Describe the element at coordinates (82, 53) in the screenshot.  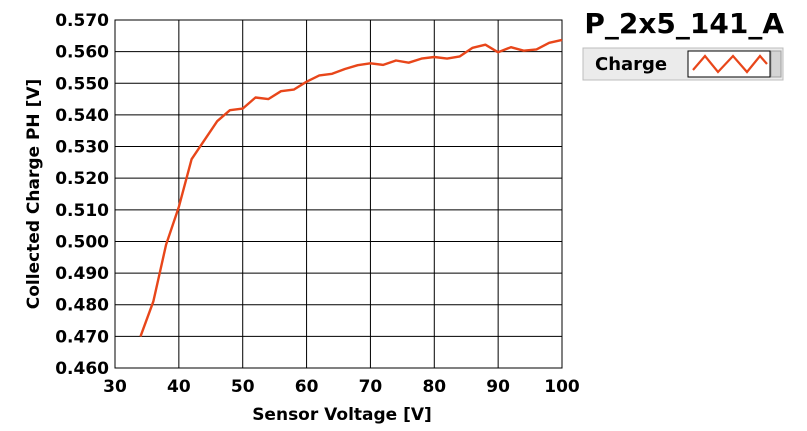
I see `y-tick-label: 0.560` at that location.